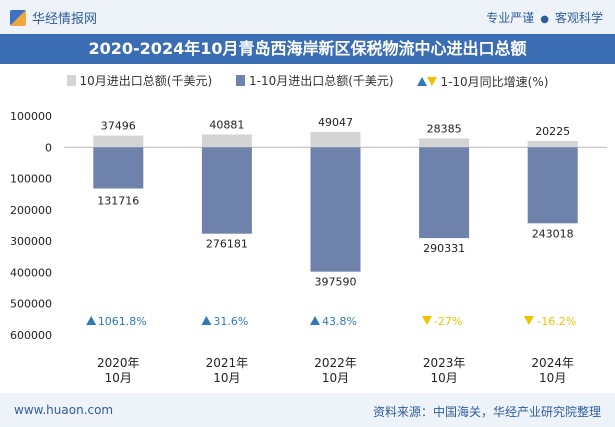  I want to click on data-label-monthly: 40881, so click(226, 124).